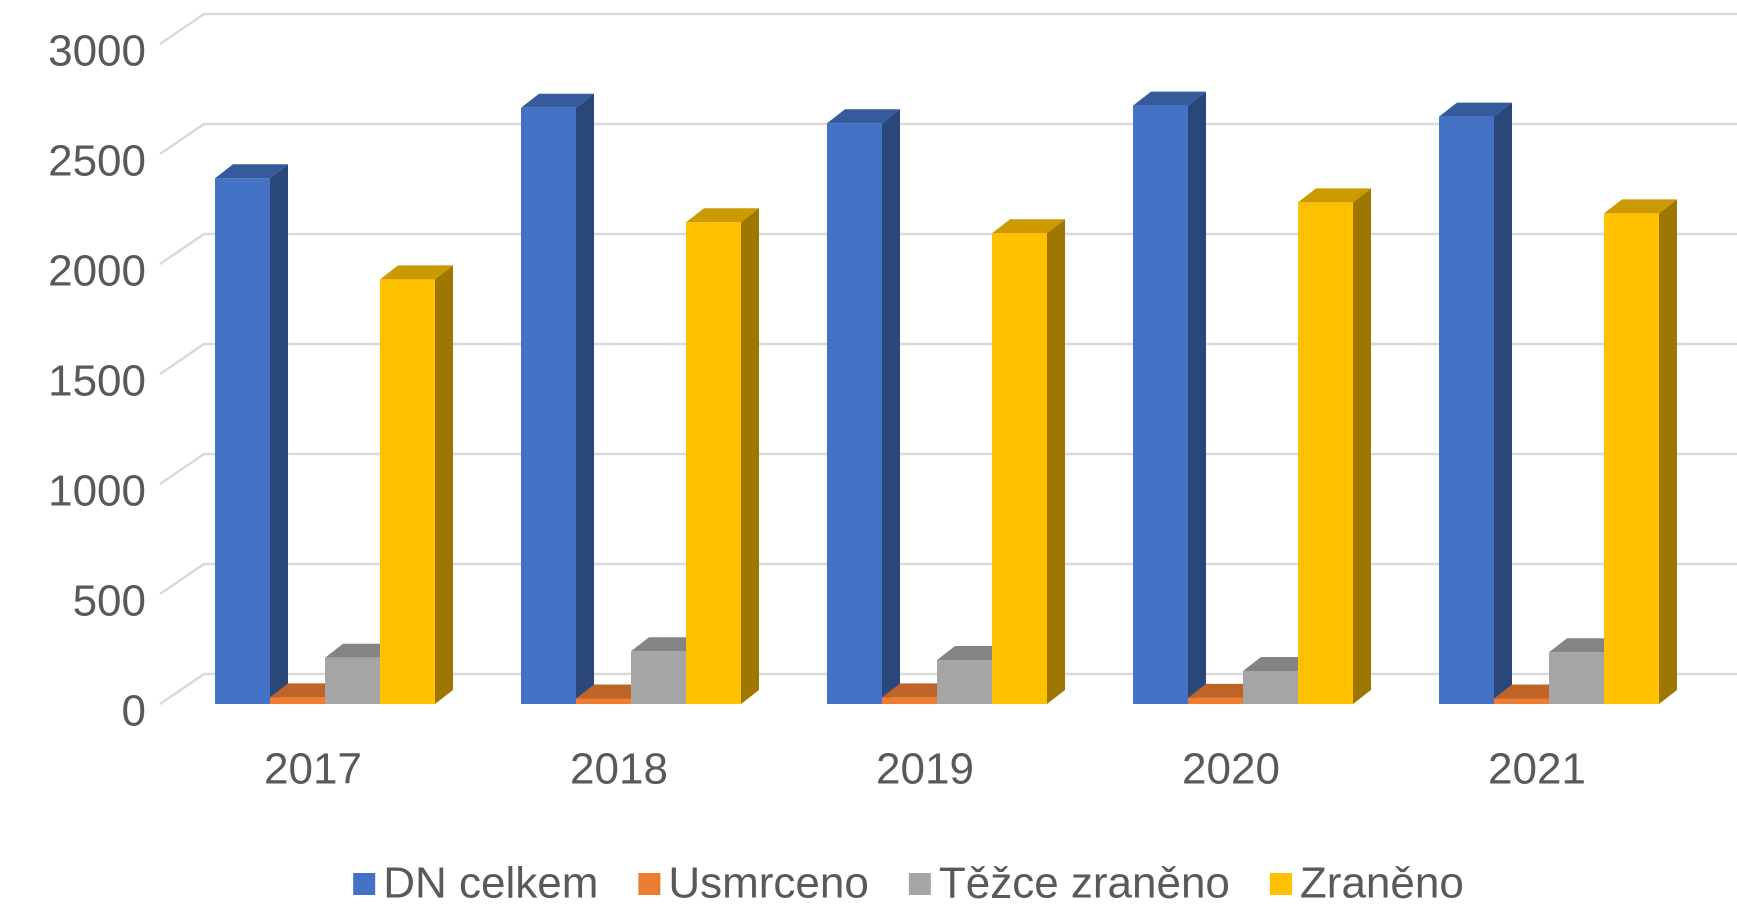  What do you see at coordinates (925, 769) in the screenshot?
I see `x-tick-label: 2019` at bounding box center [925, 769].